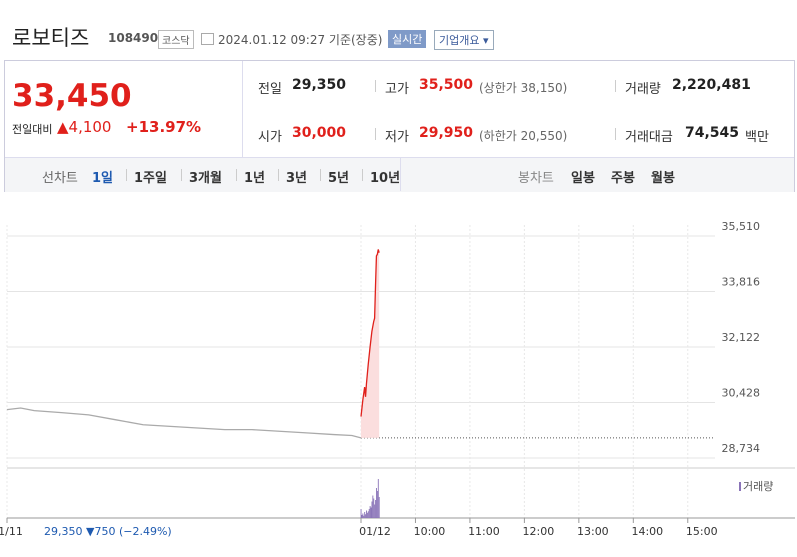  I want to click on prev-close: 29,350, so click(63, 531).